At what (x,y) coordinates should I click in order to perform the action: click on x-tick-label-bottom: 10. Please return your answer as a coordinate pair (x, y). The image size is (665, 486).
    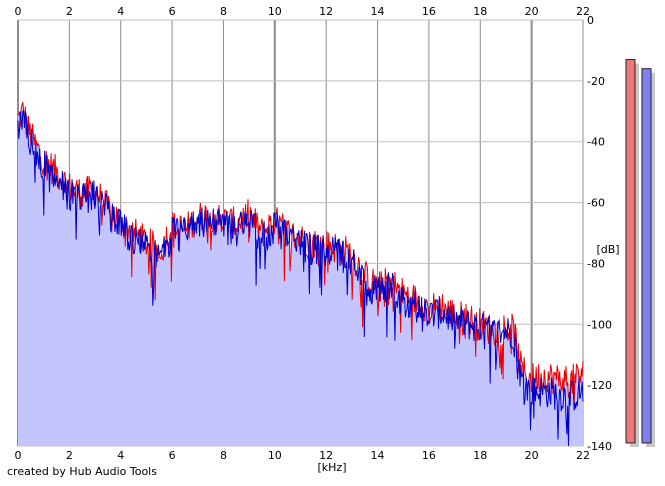
    Looking at the image, I should click on (275, 455).